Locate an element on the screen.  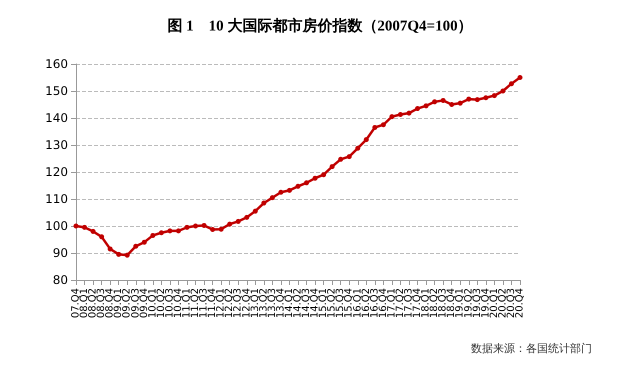
chart-title: 图 1 10 大国际都市房价指数（2007Q4=100） is located at coordinates (320, 25).